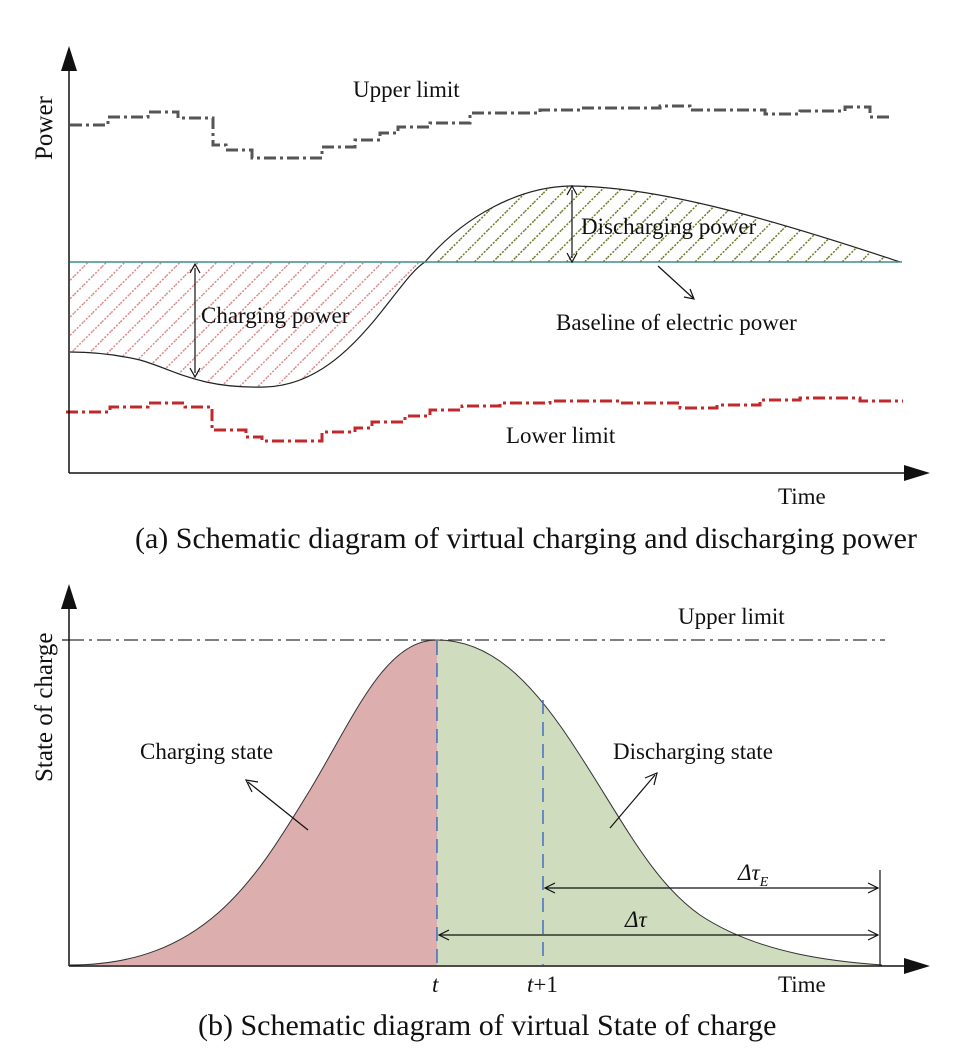 Image resolution: width=966 pixels, height=1053 pixels. I want to click on charging-state-area, so click(253, 802).